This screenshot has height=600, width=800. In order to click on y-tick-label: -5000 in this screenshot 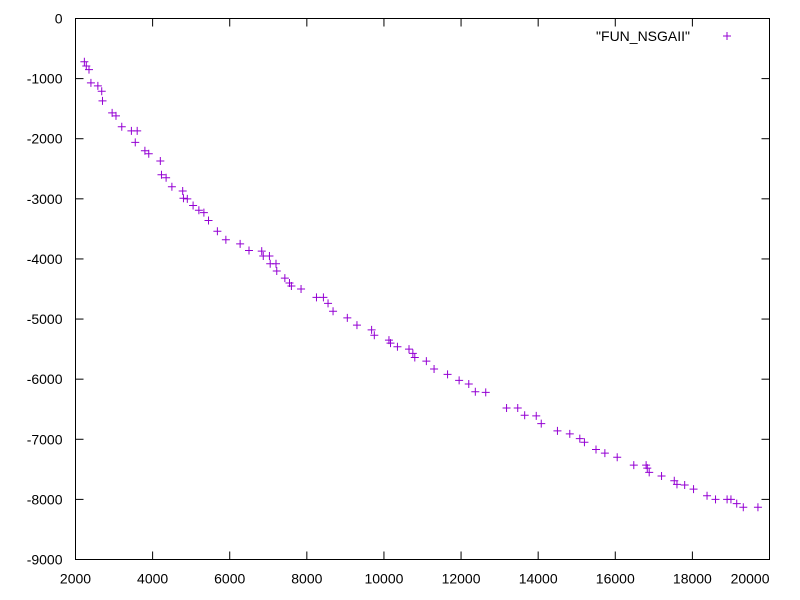, I will do `click(45, 319)`.